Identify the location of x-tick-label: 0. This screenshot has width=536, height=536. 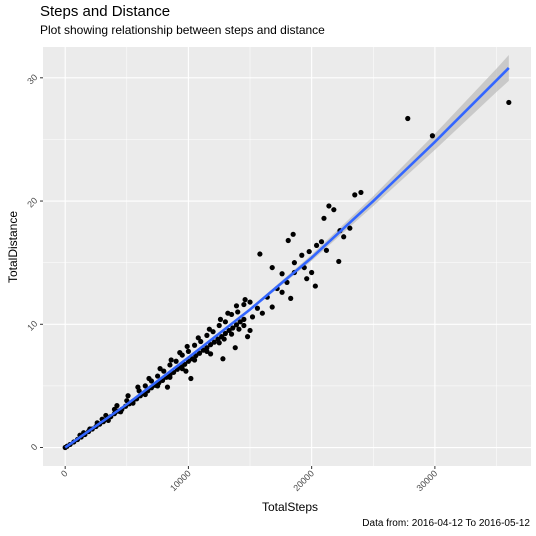
(64, 473).